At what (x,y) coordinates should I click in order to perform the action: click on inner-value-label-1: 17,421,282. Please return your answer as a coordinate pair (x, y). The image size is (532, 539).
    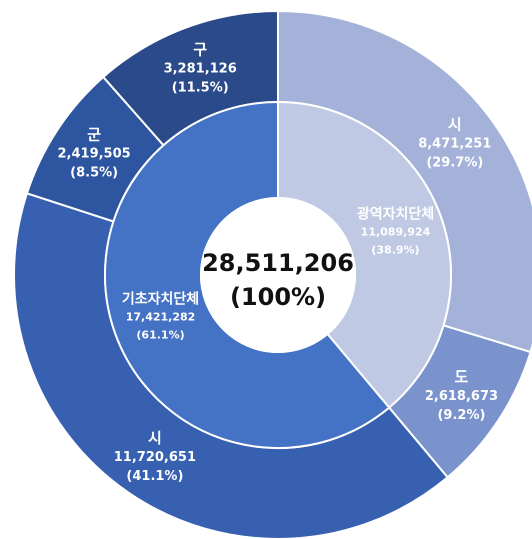
    Looking at the image, I should click on (161, 317).